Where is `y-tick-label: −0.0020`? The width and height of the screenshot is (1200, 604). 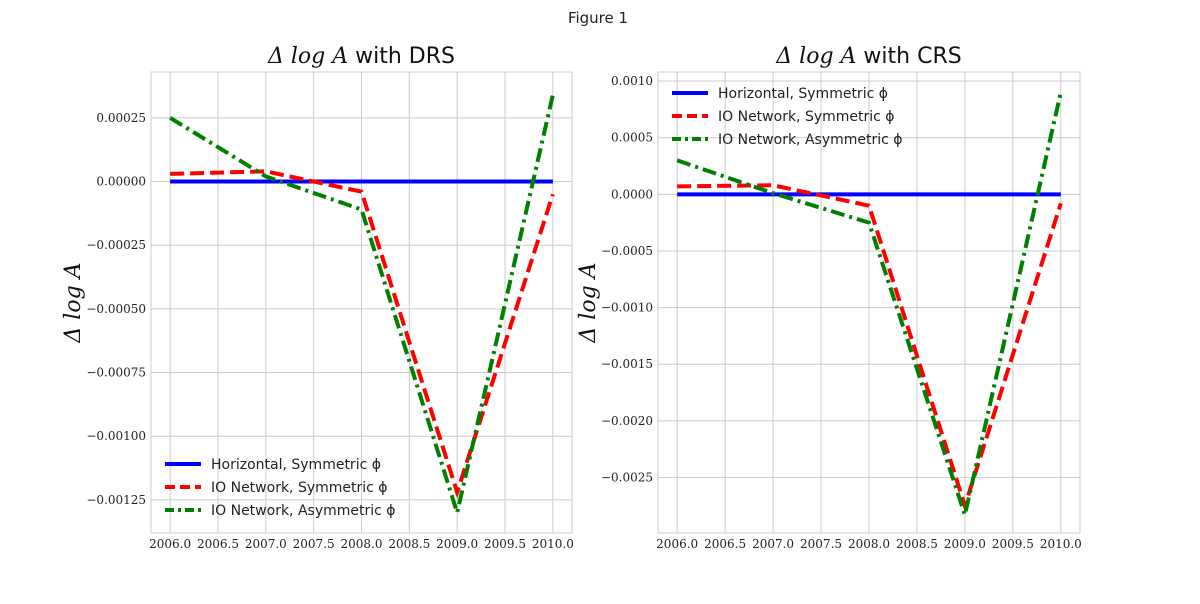 y-tick-label: −0.0020 is located at coordinates (627, 421).